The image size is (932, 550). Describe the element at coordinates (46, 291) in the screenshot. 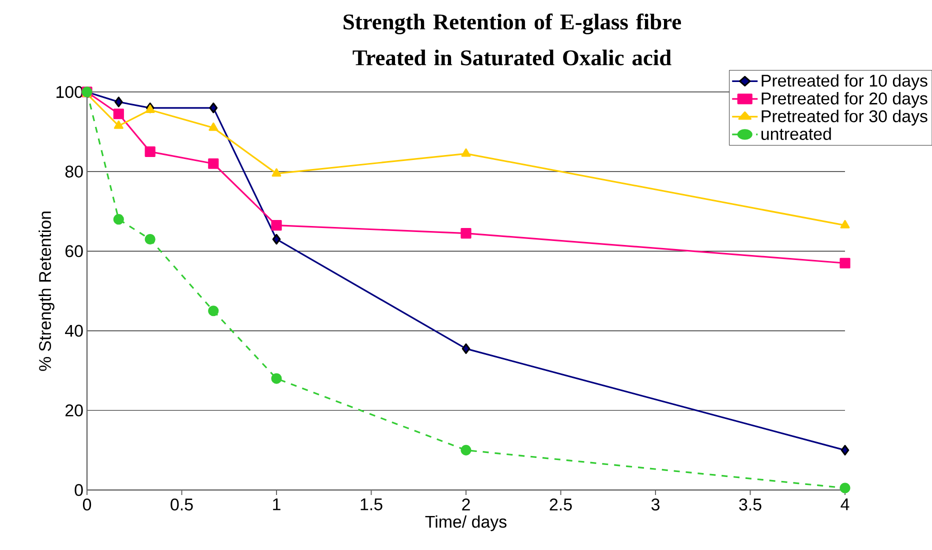

I see `y-axis-title: % Strength Retention` at that location.